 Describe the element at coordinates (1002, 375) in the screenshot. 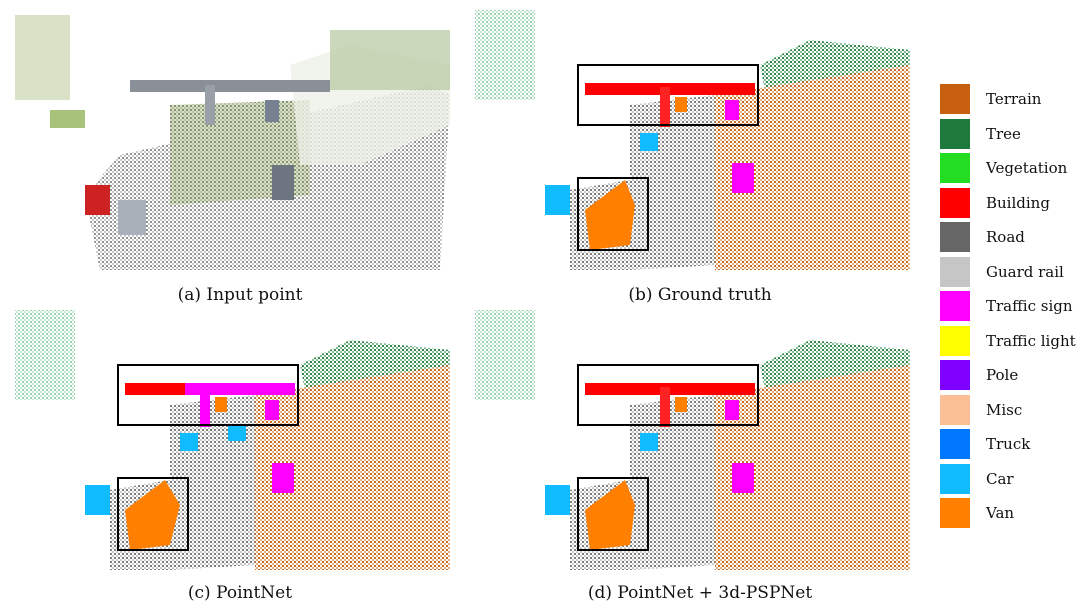

I see `legend-label: Pole` at that location.